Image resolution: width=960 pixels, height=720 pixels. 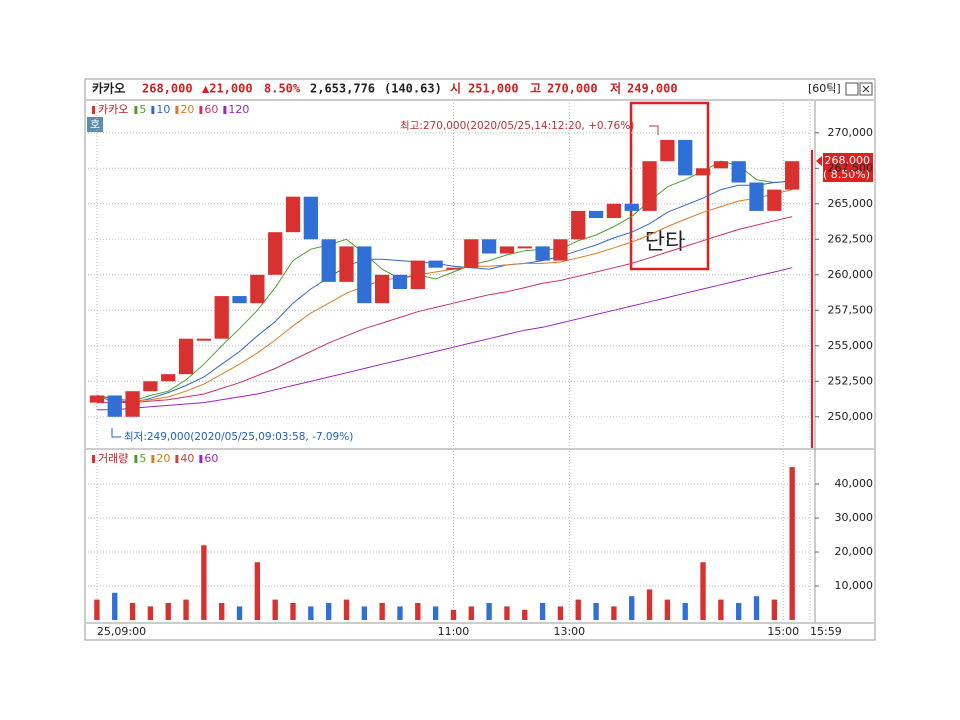 What do you see at coordinates (669, 186) in the screenshot?
I see `highlight-box` at bounding box center [669, 186].